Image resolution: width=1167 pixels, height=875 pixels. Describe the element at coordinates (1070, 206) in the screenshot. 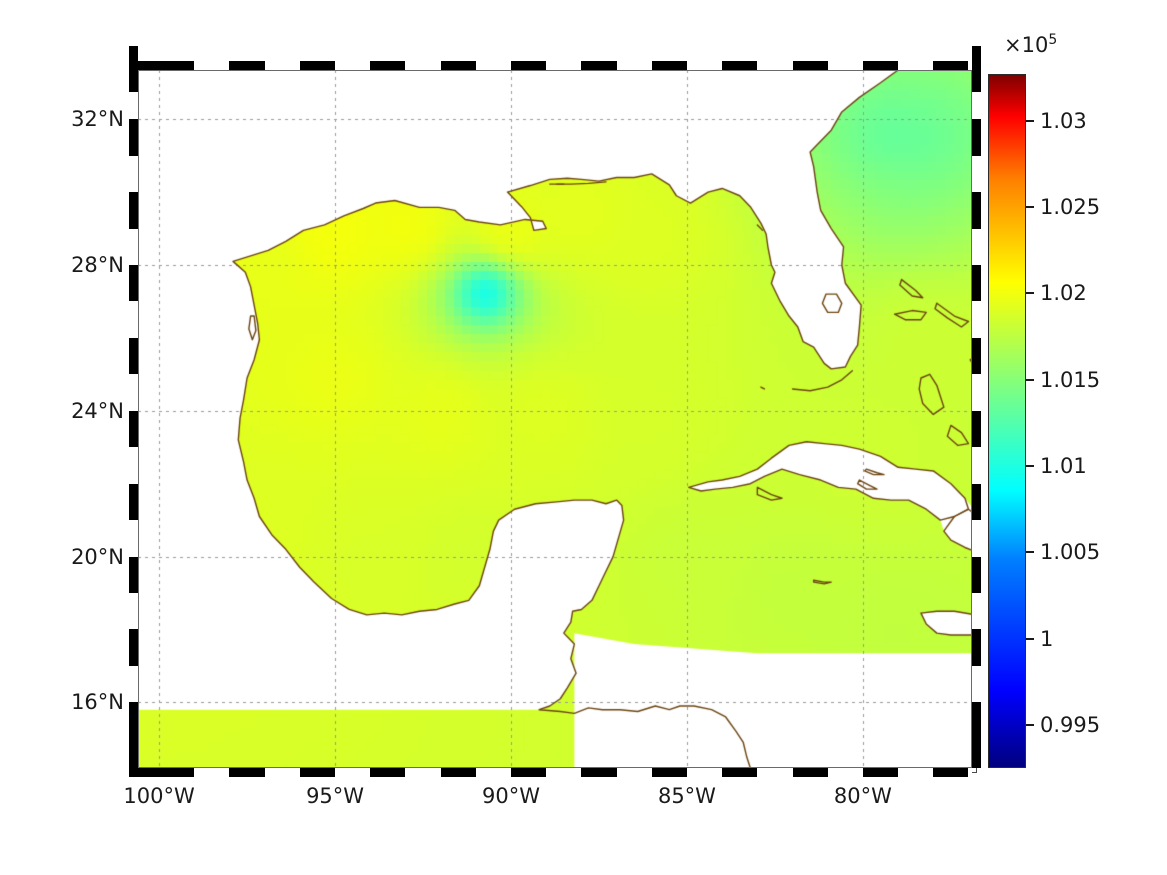

I see `colorbar-tick-label: 1.025` at that location.